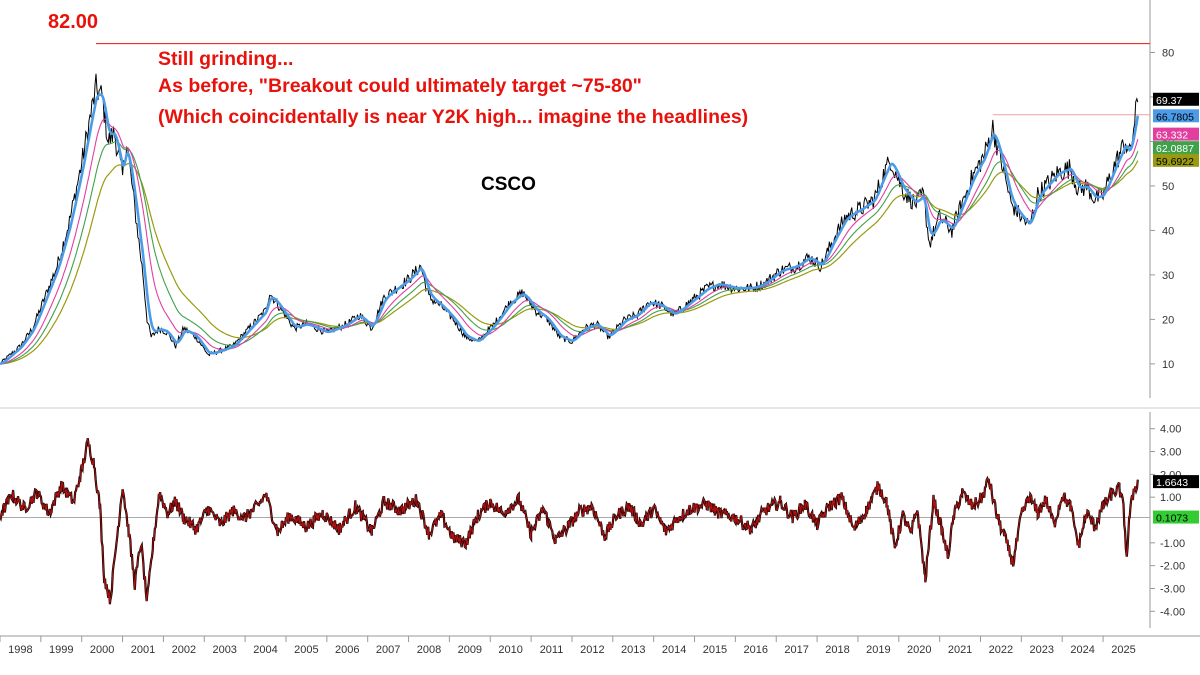 This screenshot has width=1200, height=675. I want to click on osc-tick-label: 3.00, so click(1170, 453).